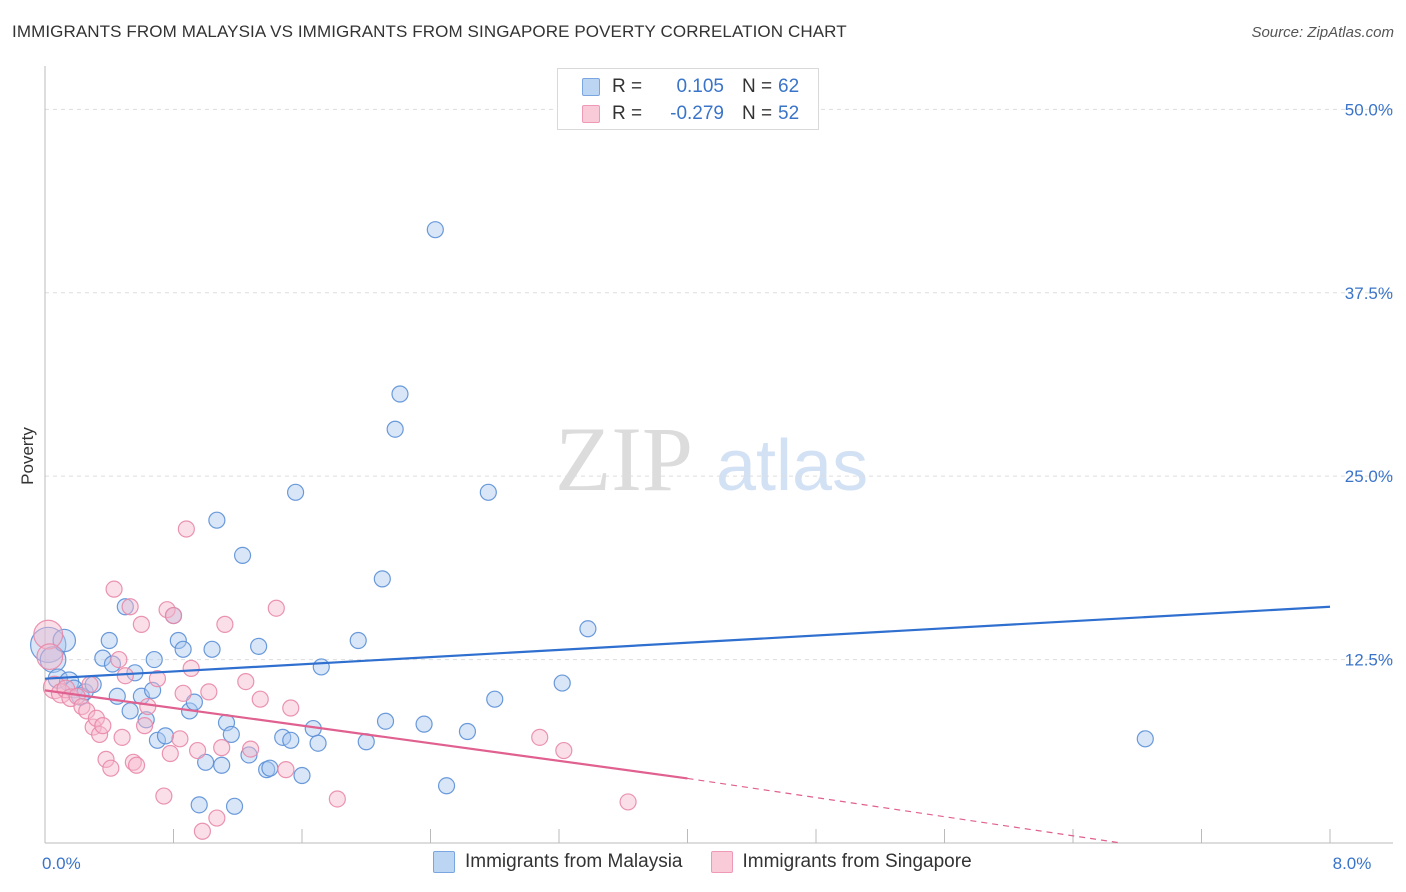 The image size is (1406, 892). Describe the element at coordinates (591, 114) in the screenshot. I see `legend-swatch-singapore` at that location.